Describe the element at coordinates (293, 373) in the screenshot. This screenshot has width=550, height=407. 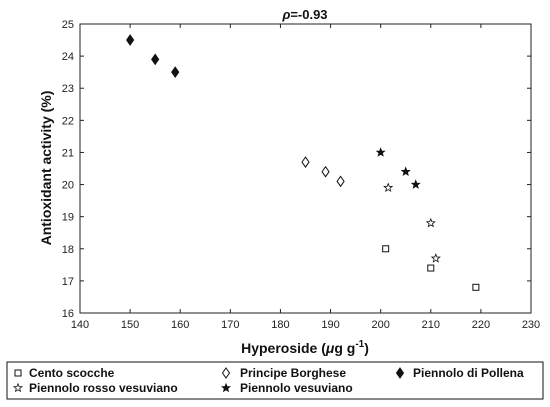
I see `legend-label: Principe Borghese` at that location.